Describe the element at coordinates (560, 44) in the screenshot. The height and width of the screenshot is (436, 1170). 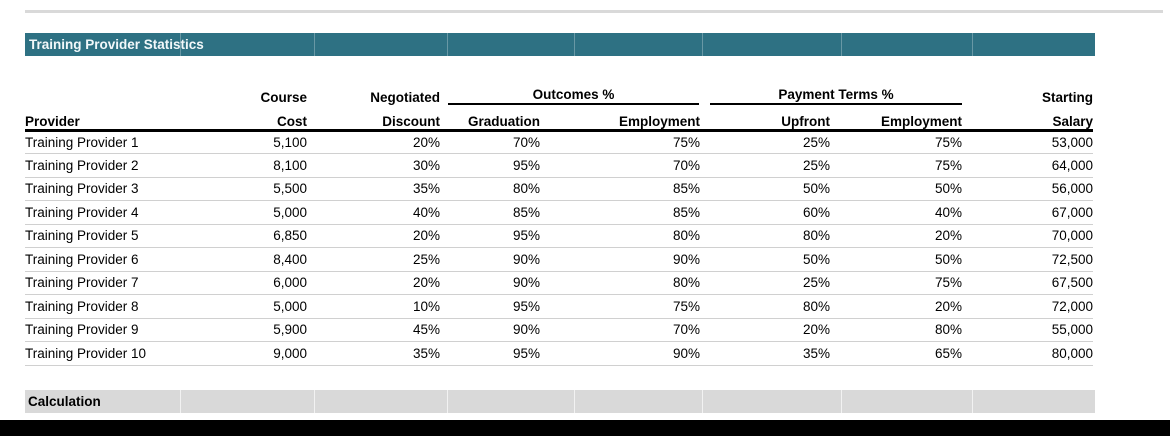
I see `statistics-title-bar: Training Provider Statistics` at that location.